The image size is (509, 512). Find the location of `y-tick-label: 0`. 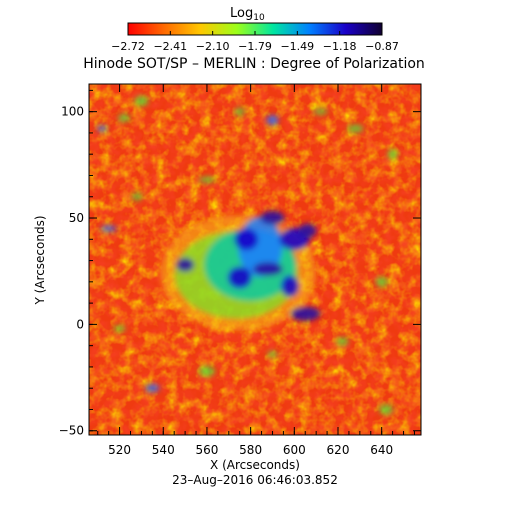

y-tick-label: 0 is located at coordinates (80, 324).